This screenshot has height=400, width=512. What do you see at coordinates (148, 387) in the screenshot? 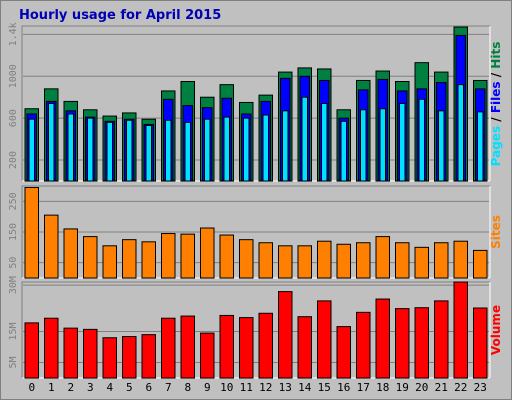
I see `x-tick-label-hour-6: 6` at bounding box center [148, 387].